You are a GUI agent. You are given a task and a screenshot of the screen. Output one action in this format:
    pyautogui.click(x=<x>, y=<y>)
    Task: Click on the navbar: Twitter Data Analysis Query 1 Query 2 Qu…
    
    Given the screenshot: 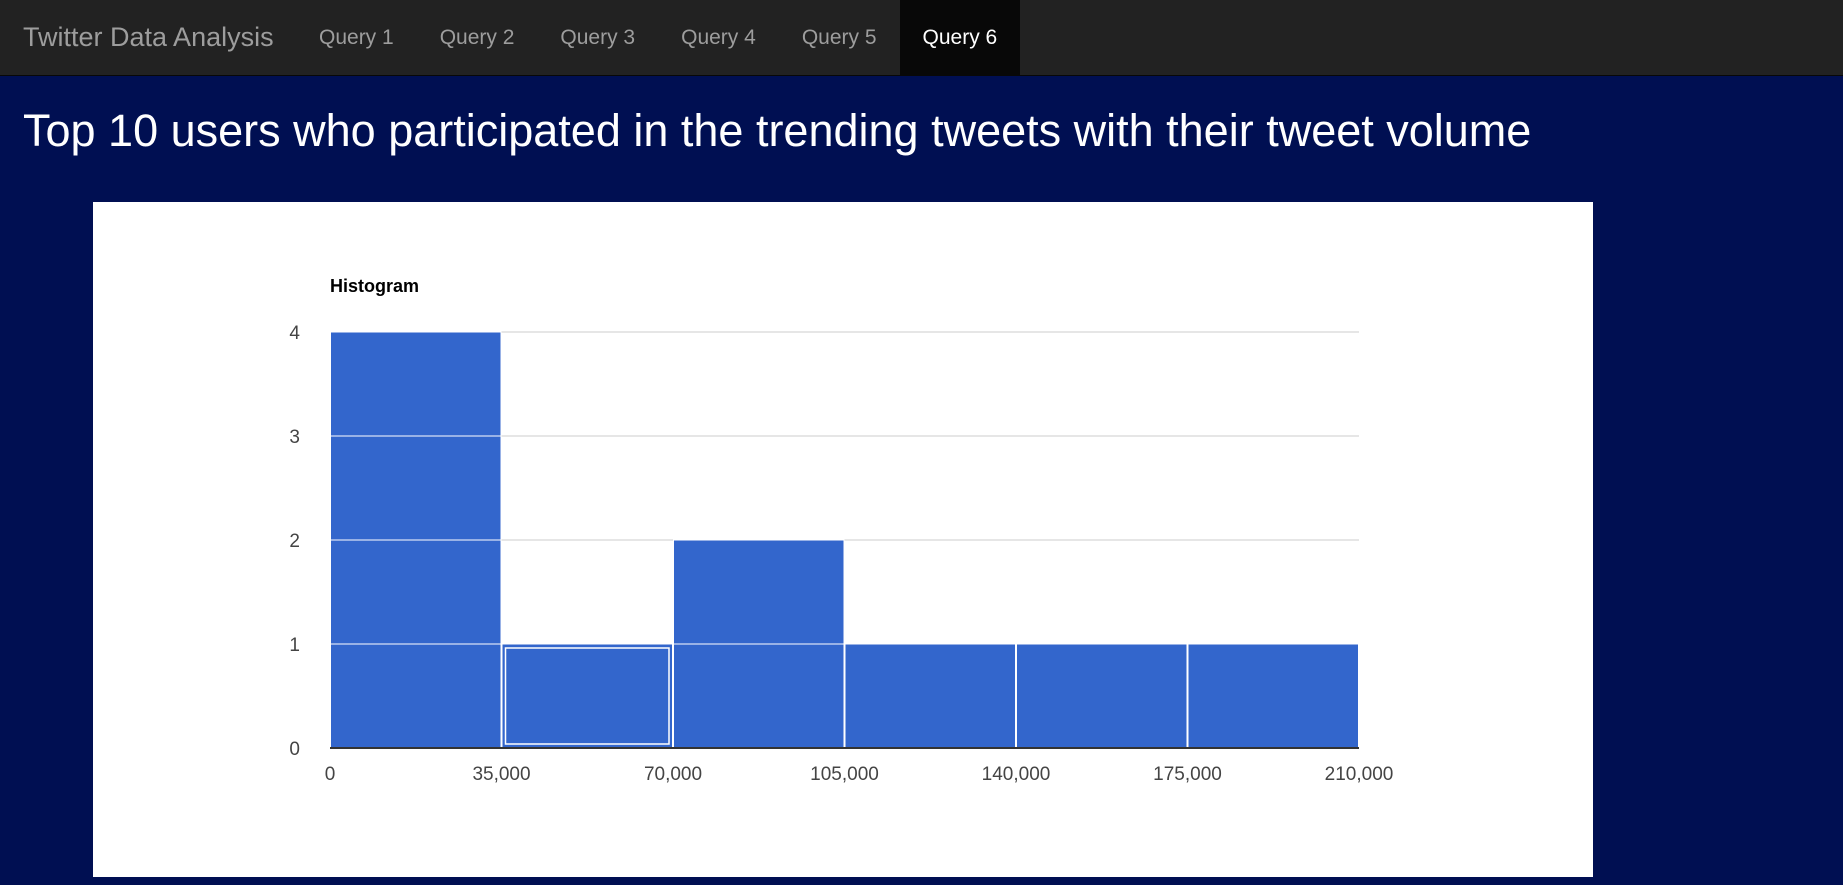 What is the action you would take?
    pyautogui.click(x=921, y=38)
    